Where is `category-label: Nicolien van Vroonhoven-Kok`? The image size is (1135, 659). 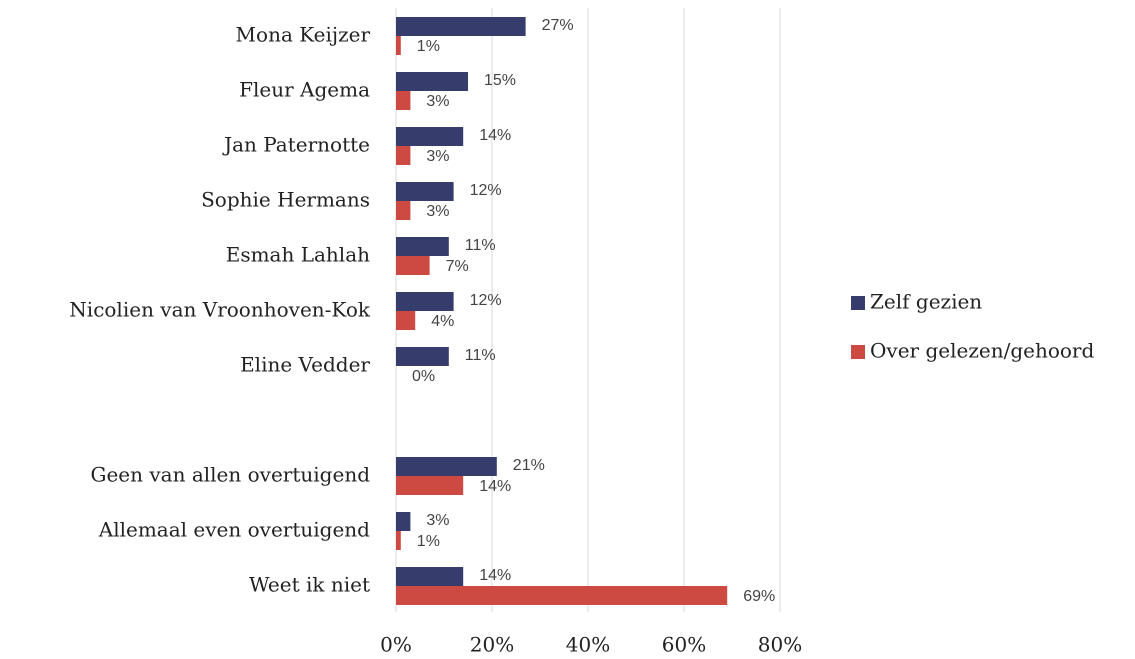
category-label: Nicolien van Vroonhoven-Kok is located at coordinates (220, 310).